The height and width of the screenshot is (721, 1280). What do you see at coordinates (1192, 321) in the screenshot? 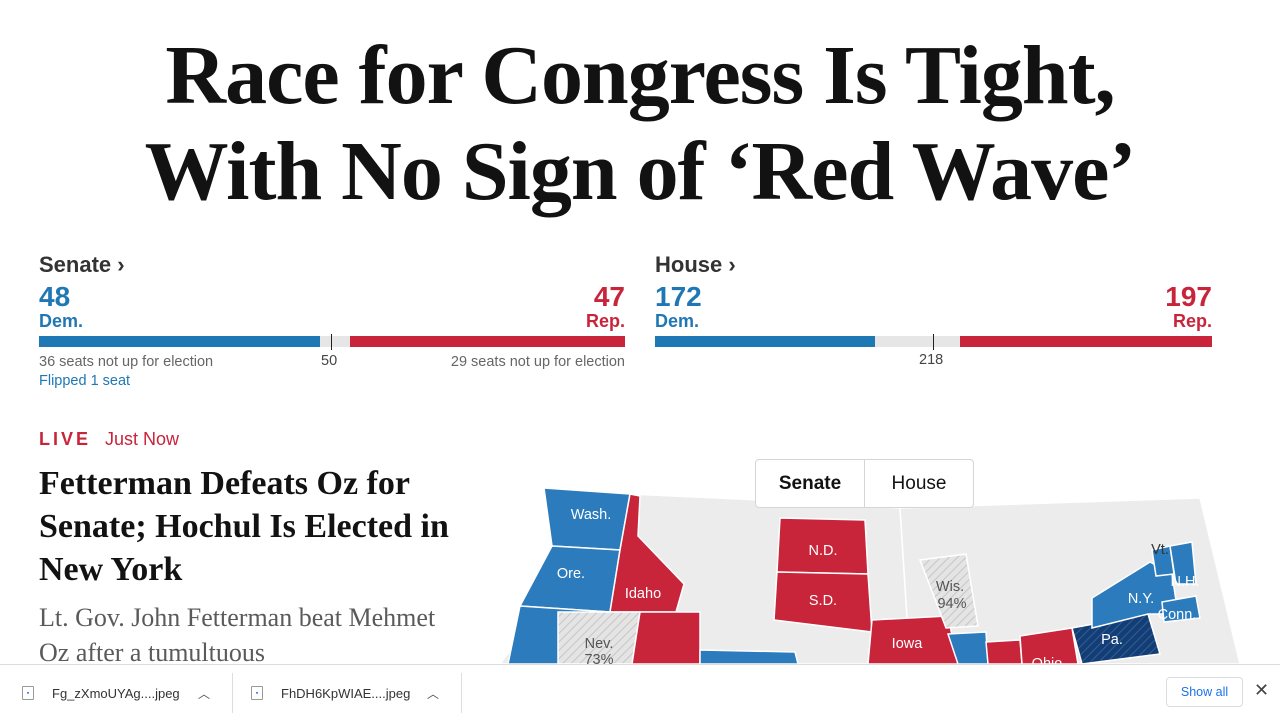
I see `house-rep-label: Rep.` at bounding box center [1192, 321].